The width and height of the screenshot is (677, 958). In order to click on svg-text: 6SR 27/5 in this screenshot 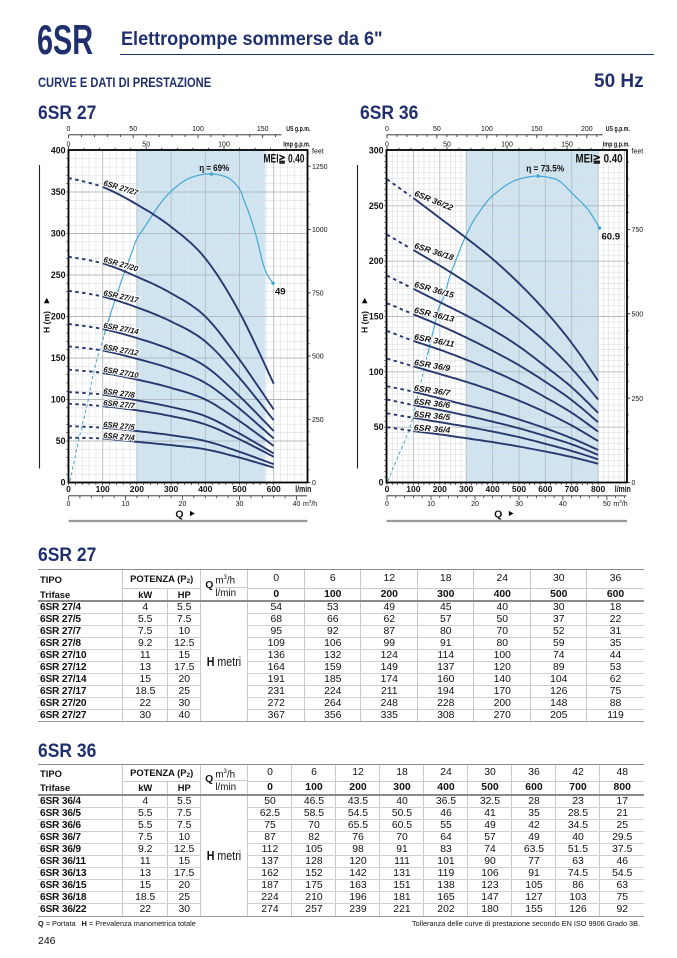, I will do `click(119, 426)`.